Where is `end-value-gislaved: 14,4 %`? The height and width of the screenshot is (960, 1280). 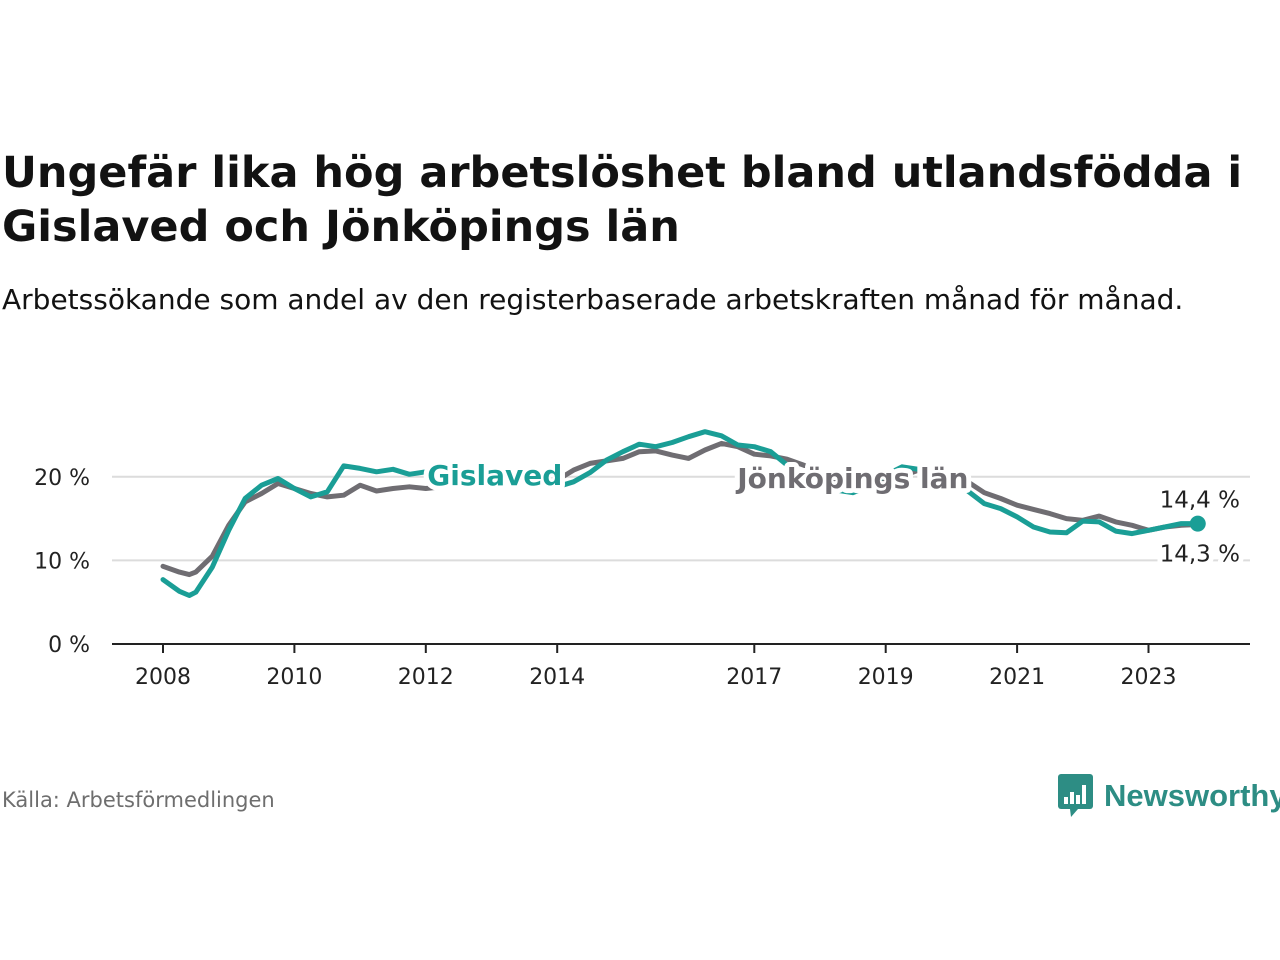
end-value-gislaved: 14,4 % is located at coordinates (1200, 501).